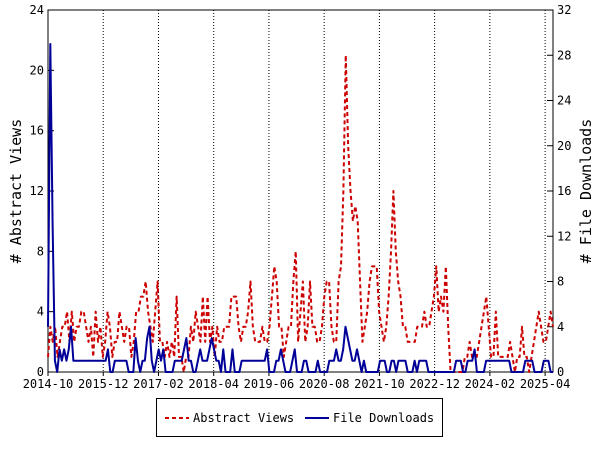 The height and width of the screenshot is (450, 600). What do you see at coordinates (177, 418) in the screenshot?
I see `legend-swatch-abstract-views` at bounding box center [177, 418].